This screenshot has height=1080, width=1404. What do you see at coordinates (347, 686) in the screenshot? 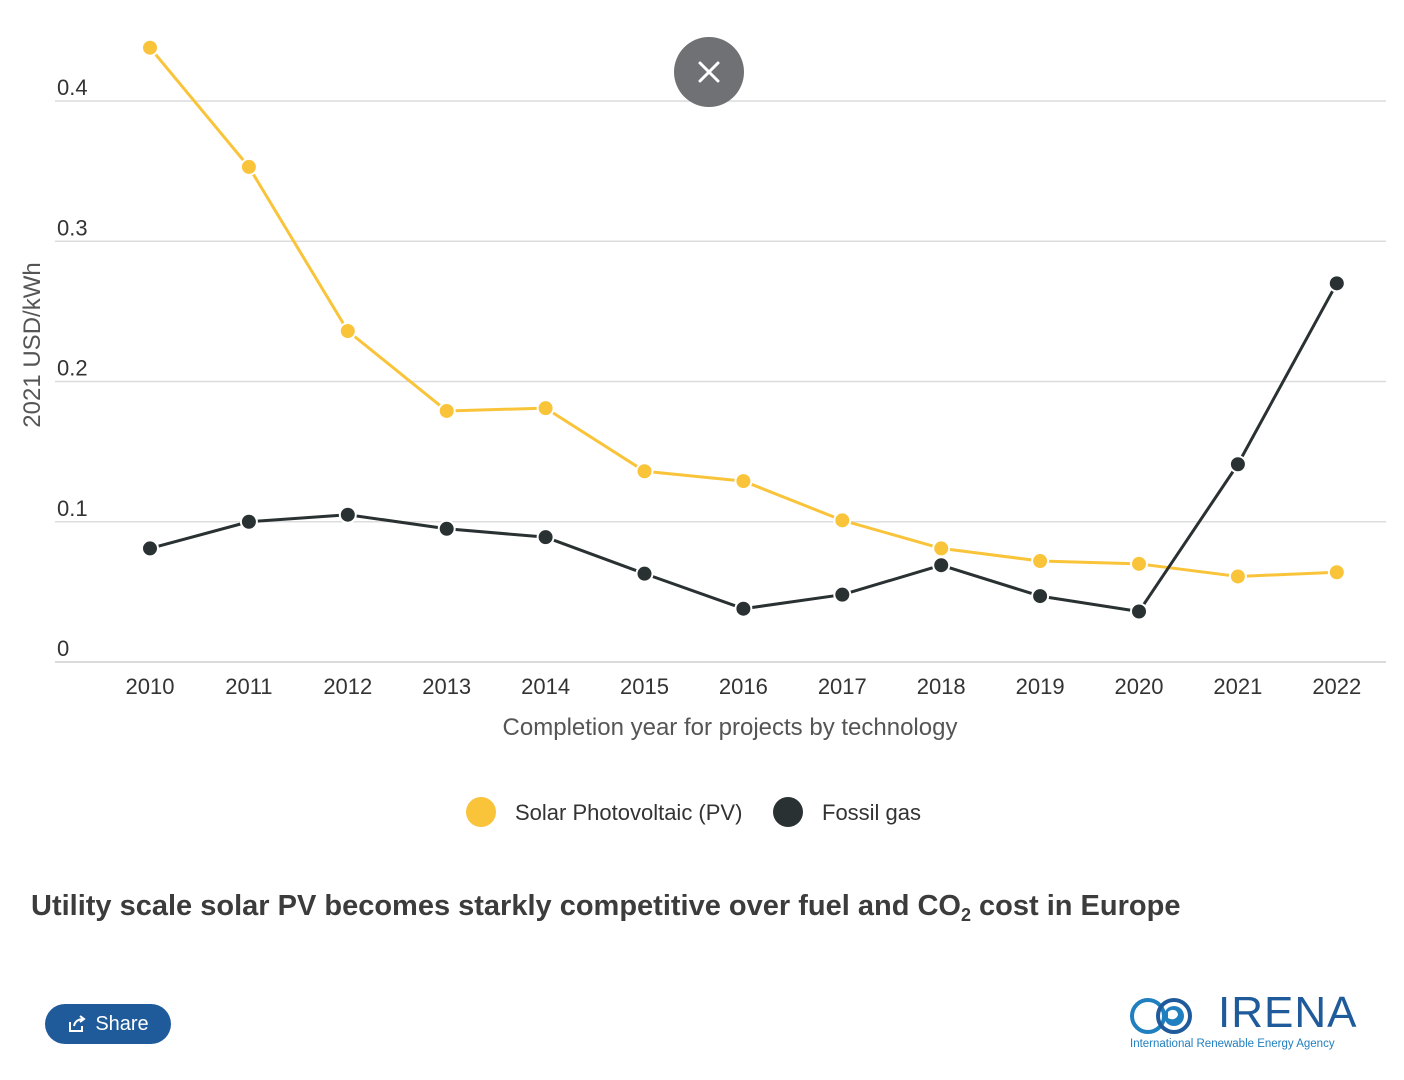
I see `x-tick-label: 2012` at bounding box center [347, 686].